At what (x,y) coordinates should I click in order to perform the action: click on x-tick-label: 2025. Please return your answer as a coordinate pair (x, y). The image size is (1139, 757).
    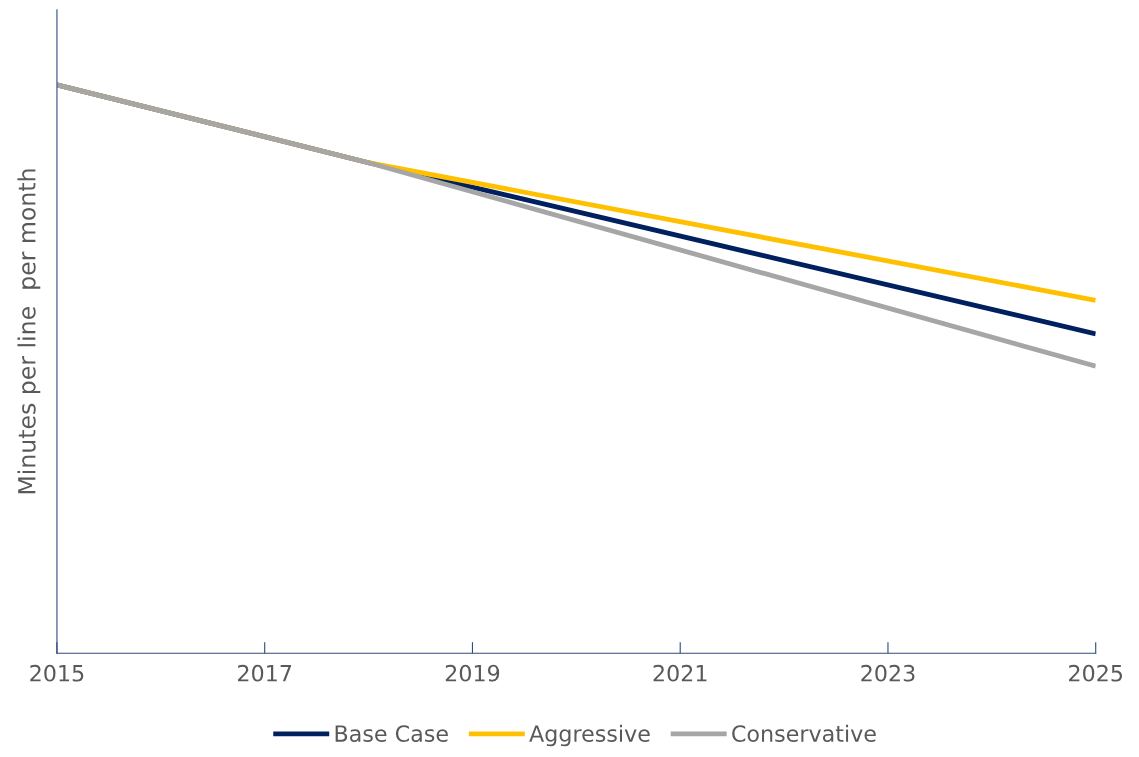
    Looking at the image, I should click on (1096, 673).